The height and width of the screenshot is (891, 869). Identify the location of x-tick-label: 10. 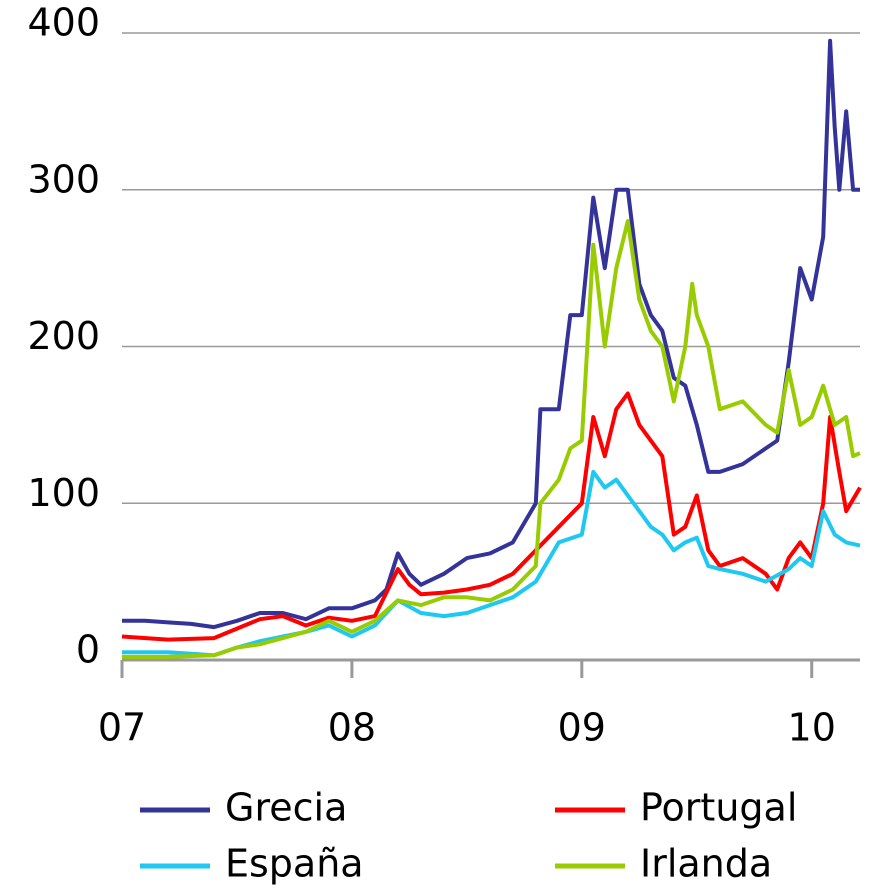
(812, 728).